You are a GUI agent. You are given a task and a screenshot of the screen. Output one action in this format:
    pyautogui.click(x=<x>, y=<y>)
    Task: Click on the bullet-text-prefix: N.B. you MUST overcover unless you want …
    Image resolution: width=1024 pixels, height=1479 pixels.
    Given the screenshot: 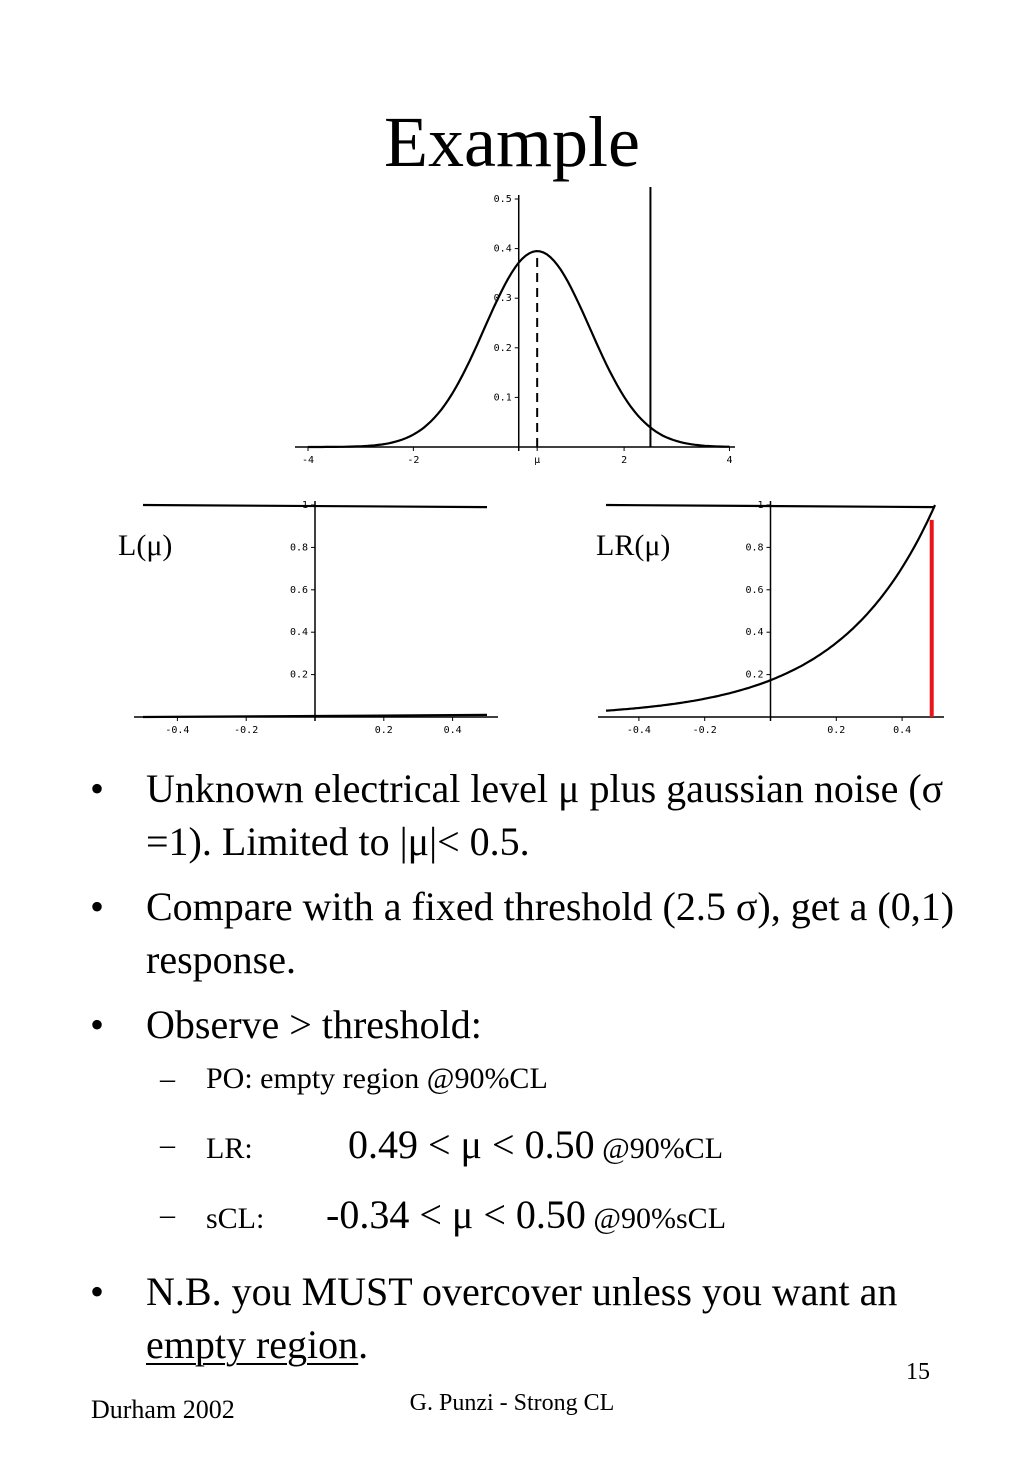 What is the action you would take?
    pyautogui.click(x=522, y=1291)
    